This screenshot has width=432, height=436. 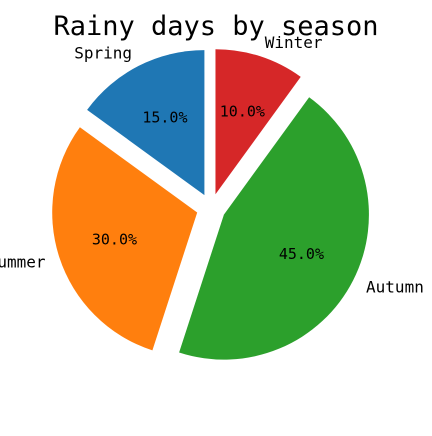 What do you see at coordinates (258, 122) in the screenshot?
I see `pie-slice-winter` at bounding box center [258, 122].